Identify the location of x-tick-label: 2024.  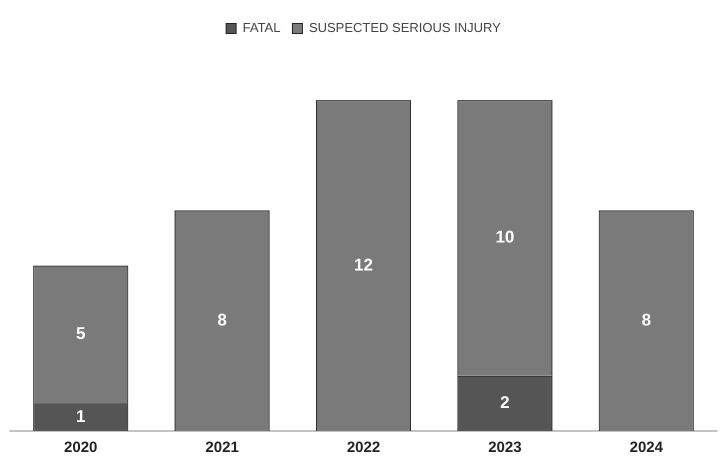
(647, 447).